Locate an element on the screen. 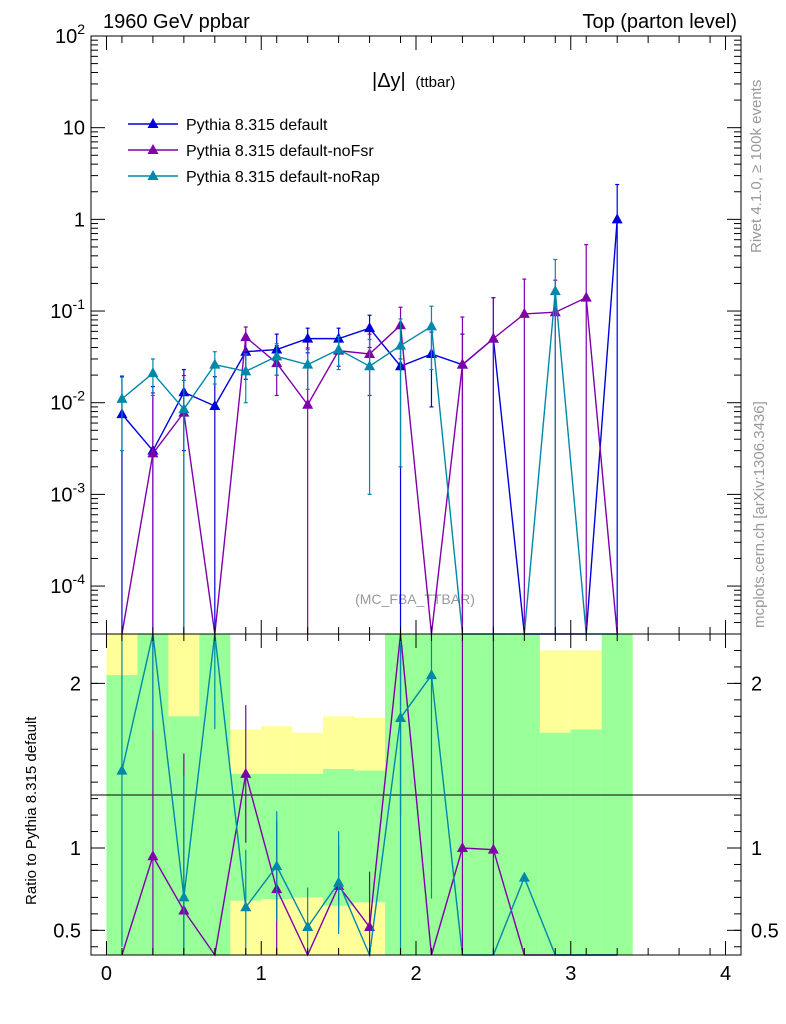 Image resolution: width=786 pixels, height=1024 pixels. rivet-label: Rivet 4.1.0, ≥ 100k events is located at coordinates (756, 166).